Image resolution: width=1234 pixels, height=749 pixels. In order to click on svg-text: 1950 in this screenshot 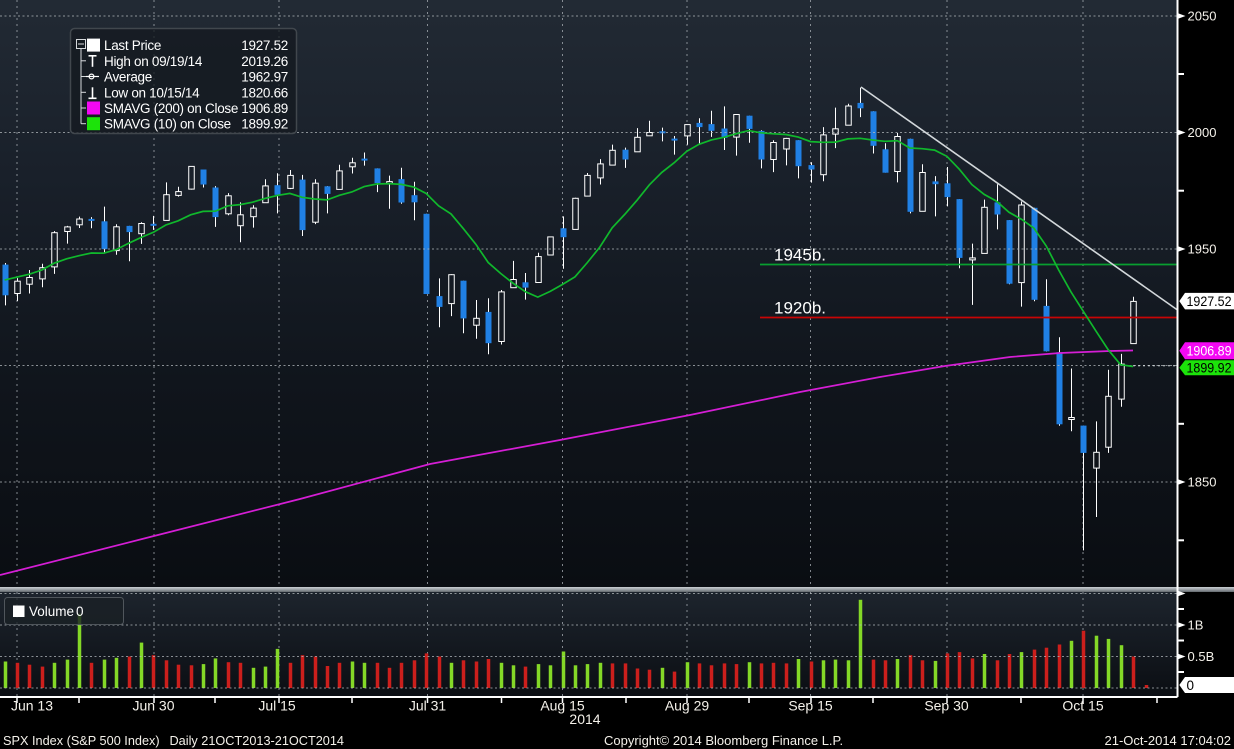, I will do `click(1202, 249)`.